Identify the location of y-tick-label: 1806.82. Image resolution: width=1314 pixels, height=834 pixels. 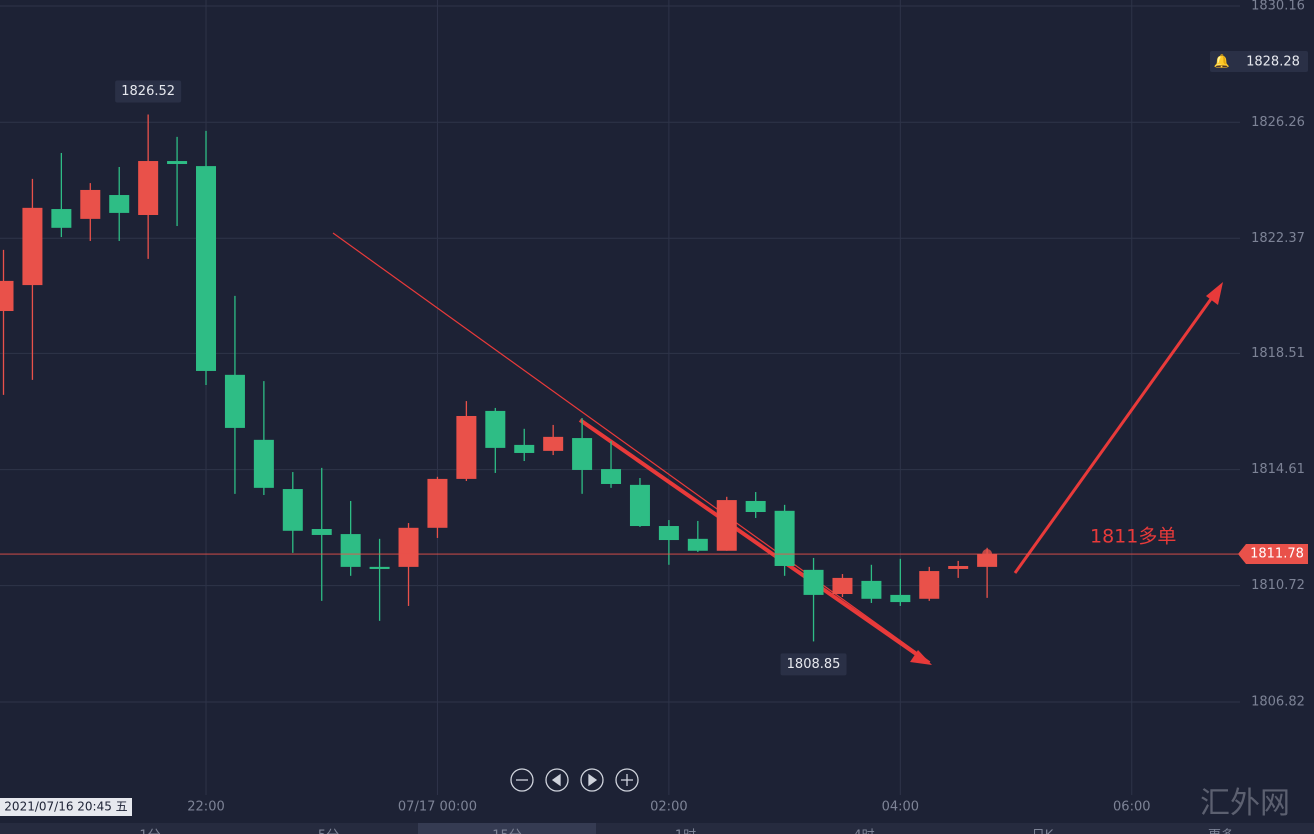
(1278, 701).